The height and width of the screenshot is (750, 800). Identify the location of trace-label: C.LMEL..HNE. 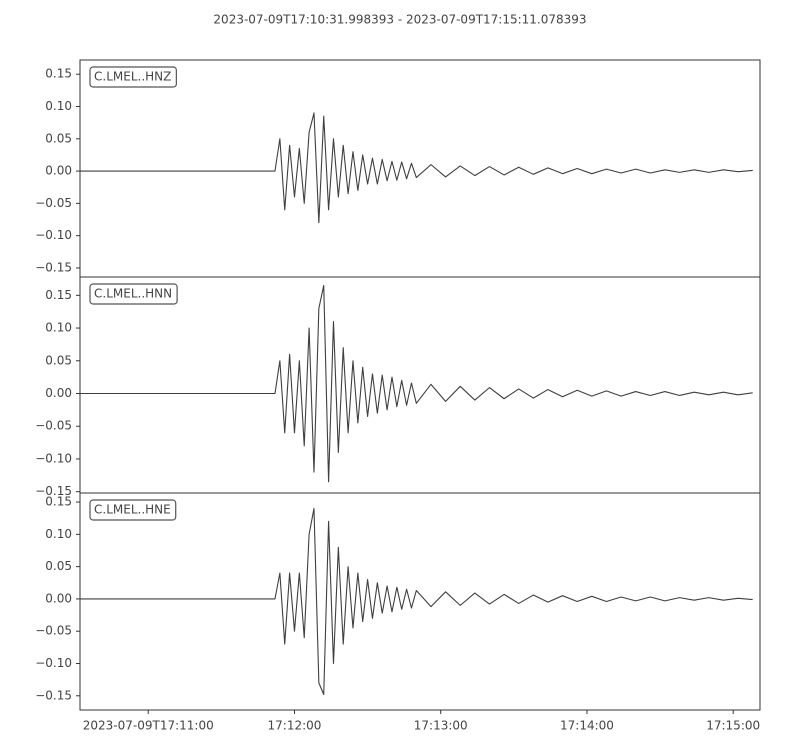
(132, 510).